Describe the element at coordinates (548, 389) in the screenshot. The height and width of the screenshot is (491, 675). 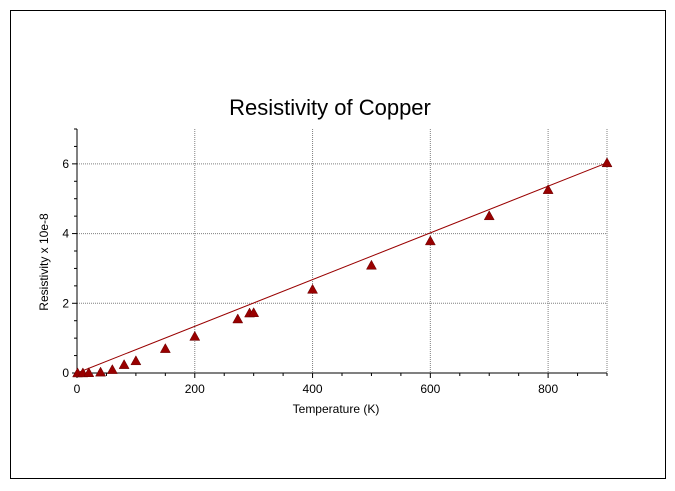
I see `x-tick-label: 800` at that location.